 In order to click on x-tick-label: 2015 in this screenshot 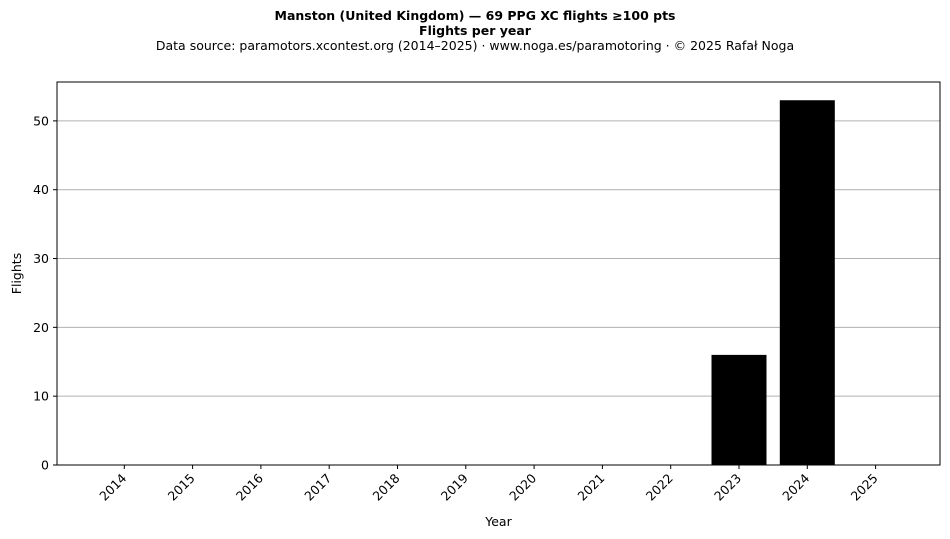, I will do `click(181, 487)`.